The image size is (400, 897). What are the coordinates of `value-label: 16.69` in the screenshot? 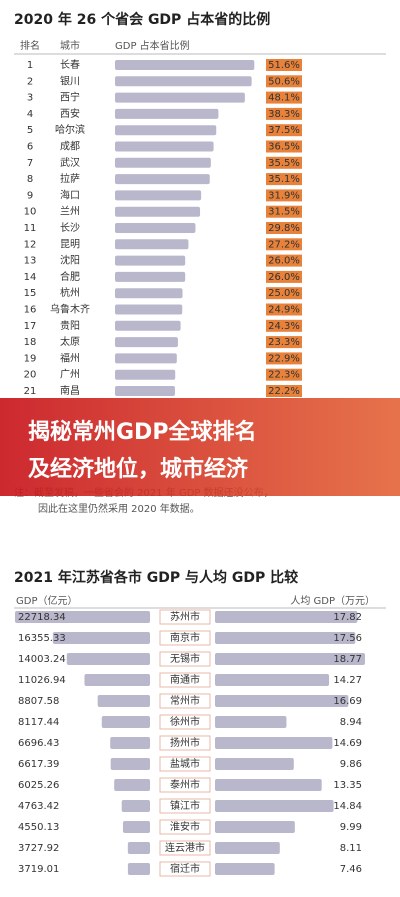 It's located at (347, 701).